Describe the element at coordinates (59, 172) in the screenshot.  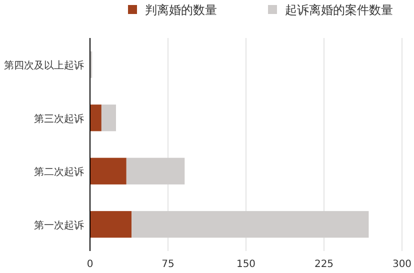
I see `y-tick-label: 第二次起诉` at that location.